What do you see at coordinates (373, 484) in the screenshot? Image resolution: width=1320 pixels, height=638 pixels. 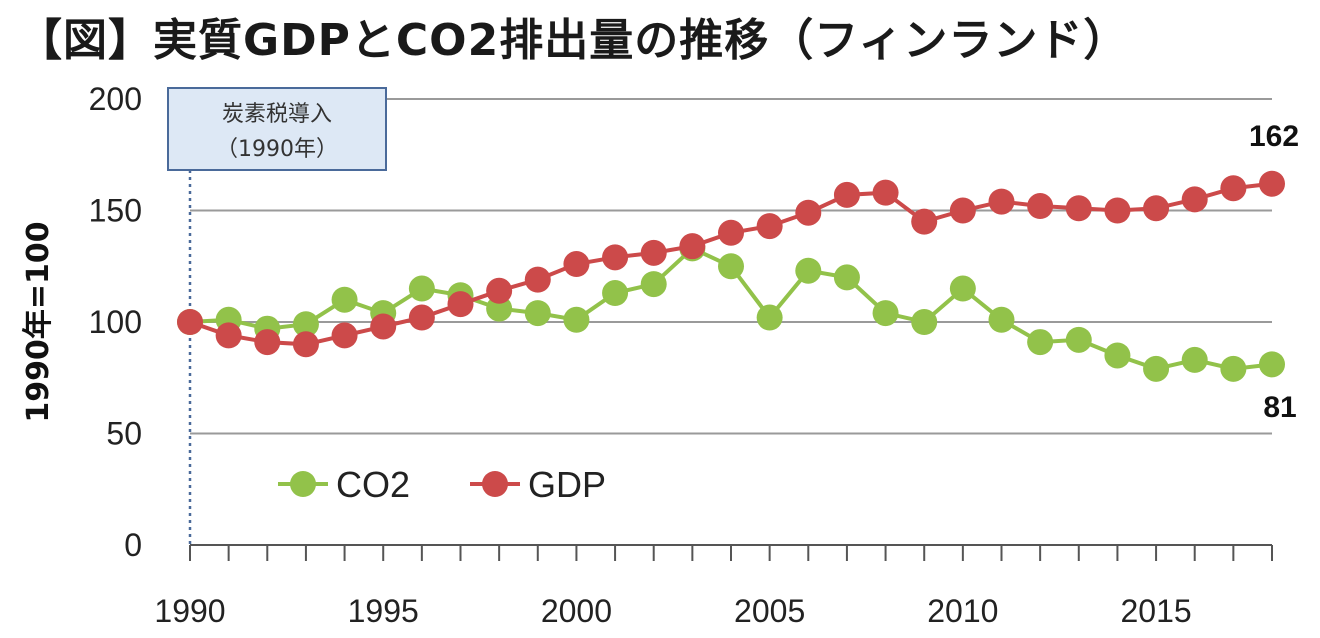 I see `legend-label-co2: CO2` at bounding box center [373, 484].